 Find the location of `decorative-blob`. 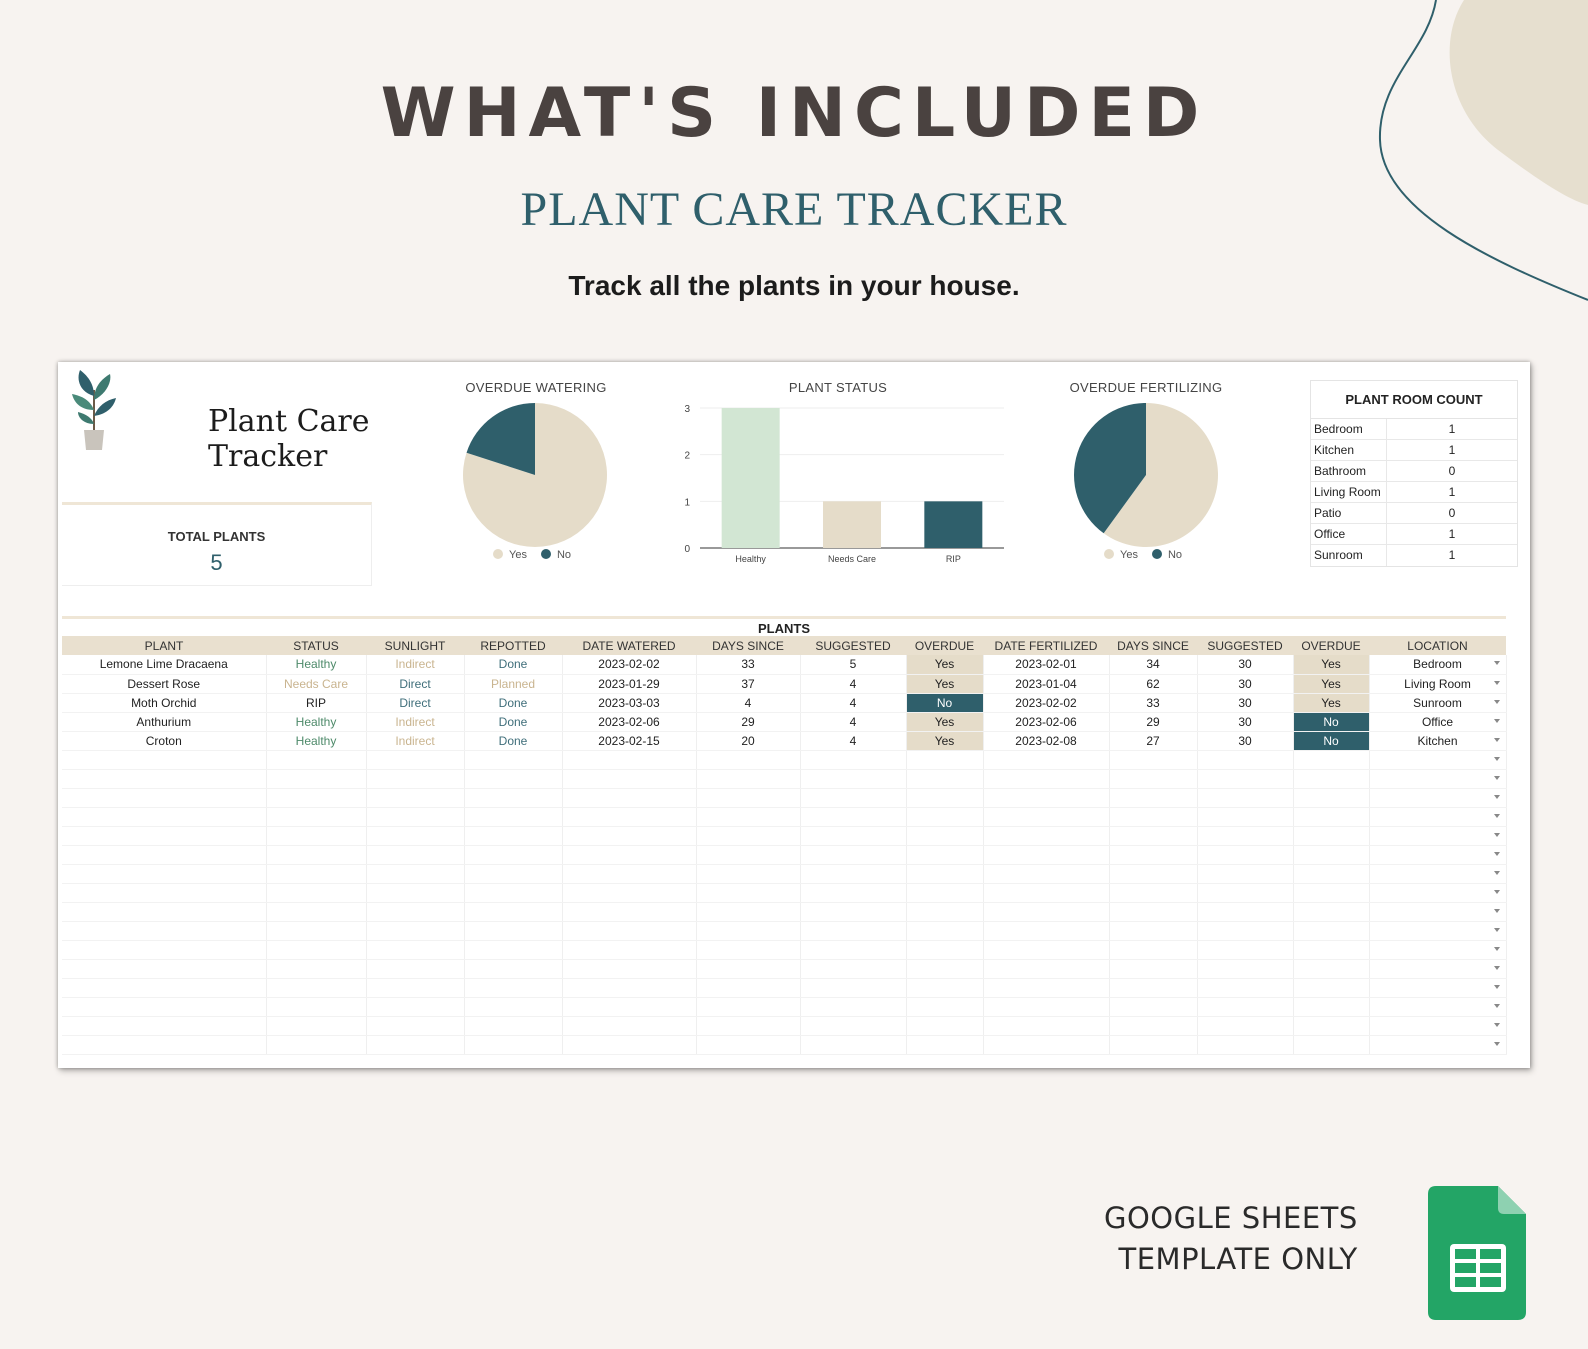

decorative-blob is located at coordinates (1483, 150).